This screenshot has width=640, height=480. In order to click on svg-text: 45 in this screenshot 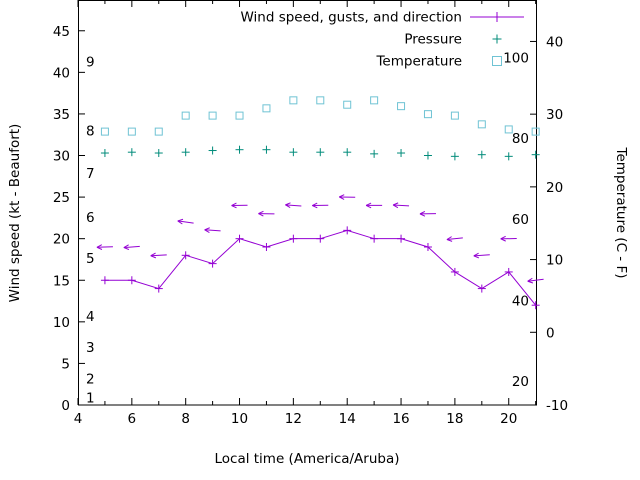, I will do `click(61, 32)`.